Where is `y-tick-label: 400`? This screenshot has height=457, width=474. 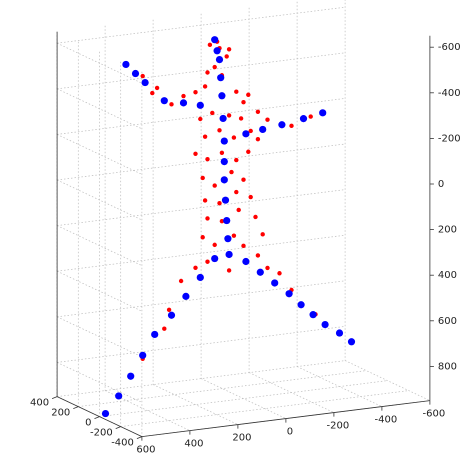
y-tick-label: 400 is located at coordinates (39, 403).